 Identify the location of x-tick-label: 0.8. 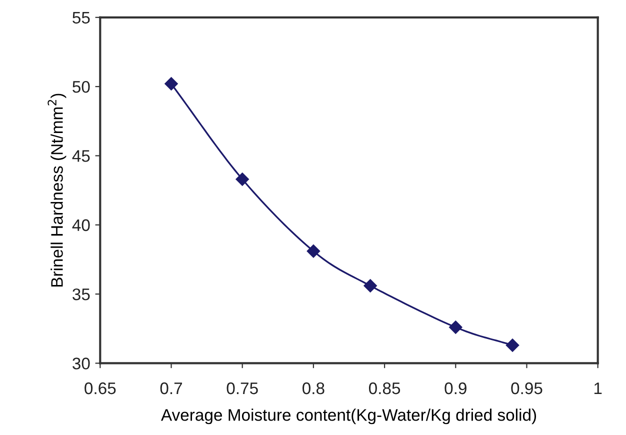
(313, 388).